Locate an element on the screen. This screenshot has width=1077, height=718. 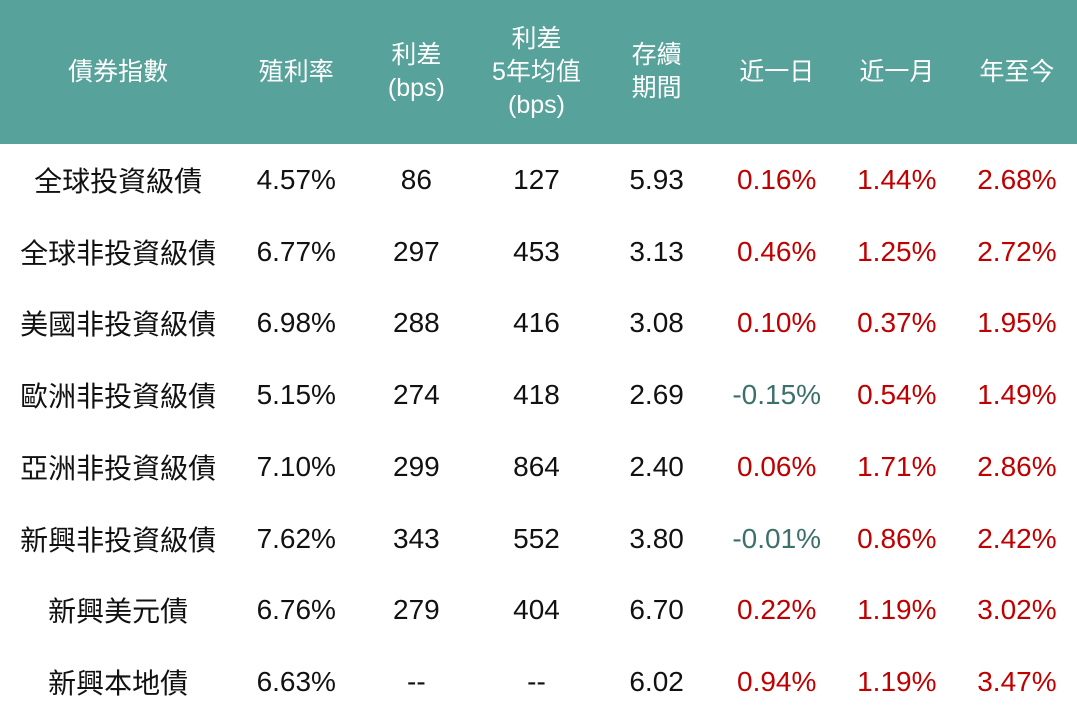
cell-change_ytd: 2.68% is located at coordinates (1017, 179).